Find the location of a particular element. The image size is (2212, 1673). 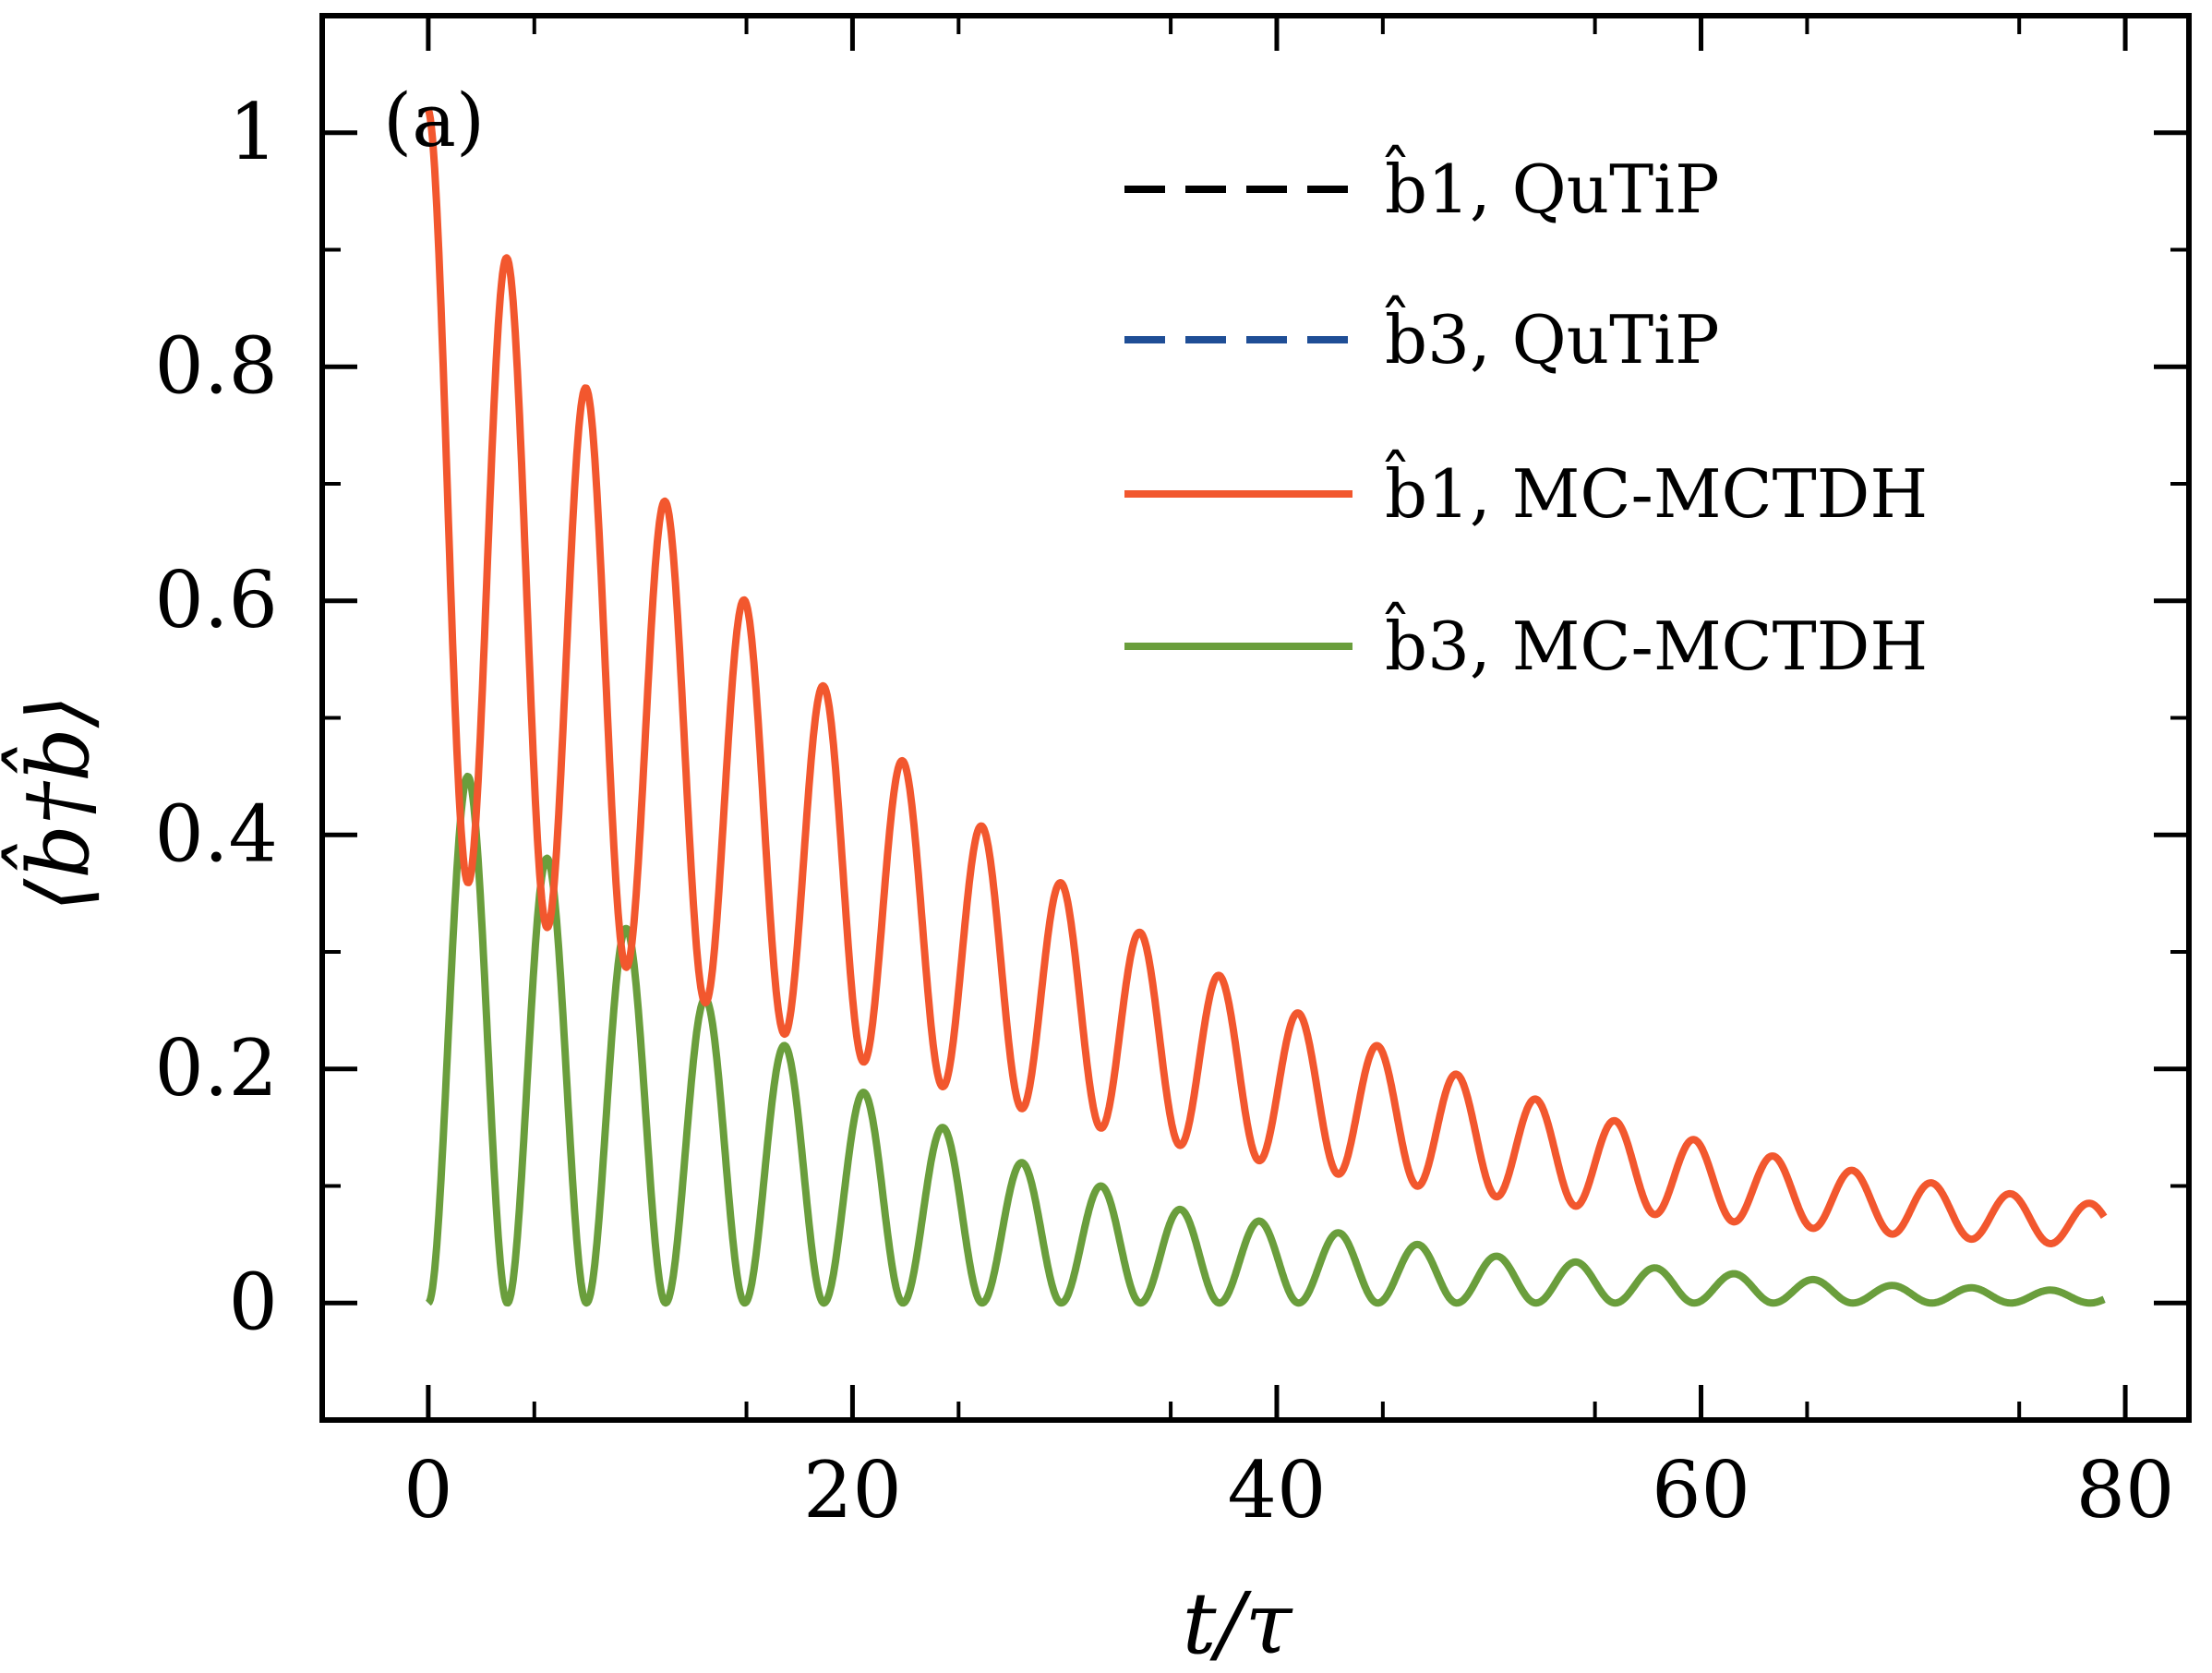

y-tick-label: 0 is located at coordinates (253, 1302).